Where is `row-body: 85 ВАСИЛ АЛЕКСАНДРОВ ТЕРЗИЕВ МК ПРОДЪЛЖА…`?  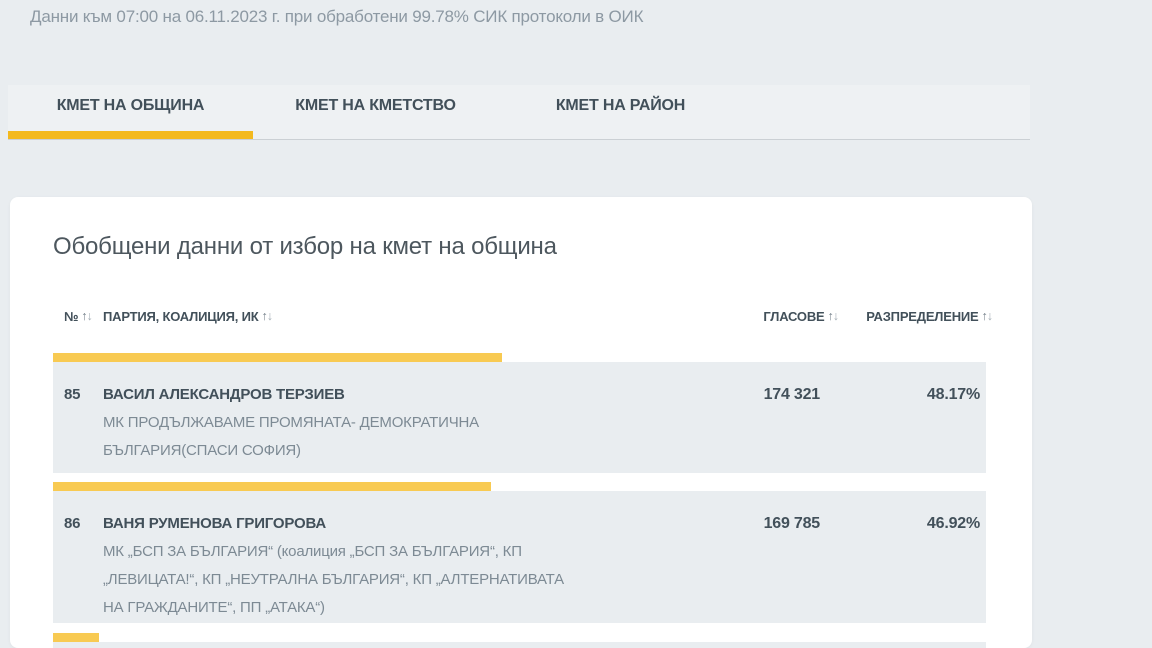
row-body: 85 ВАСИЛ АЛЕКСАНДРОВ ТЕРЗИЕВ МК ПРОДЪЛЖА… is located at coordinates (519, 417).